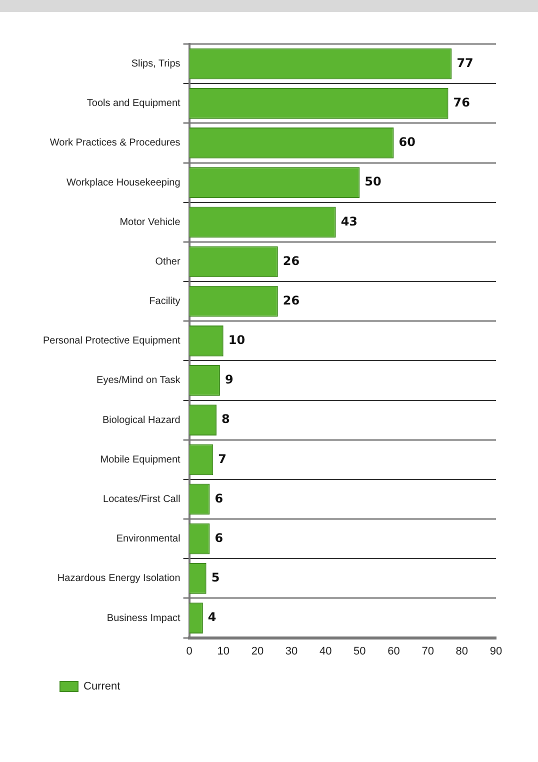 Image resolution: width=538 pixels, height=762 pixels. What do you see at coordinates (164, 302) in the screenshot?
I see `y-tick-label: Facility` at bounding box center [164, 302].